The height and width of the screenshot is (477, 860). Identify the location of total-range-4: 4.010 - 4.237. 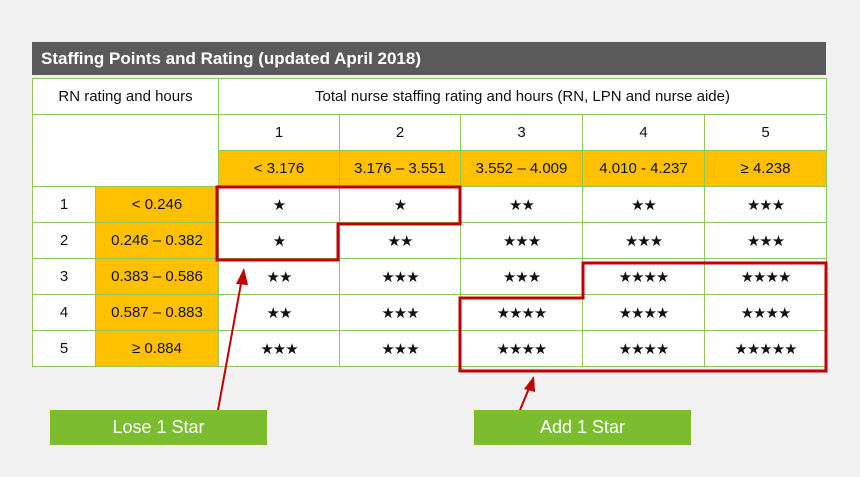
(643, 168).